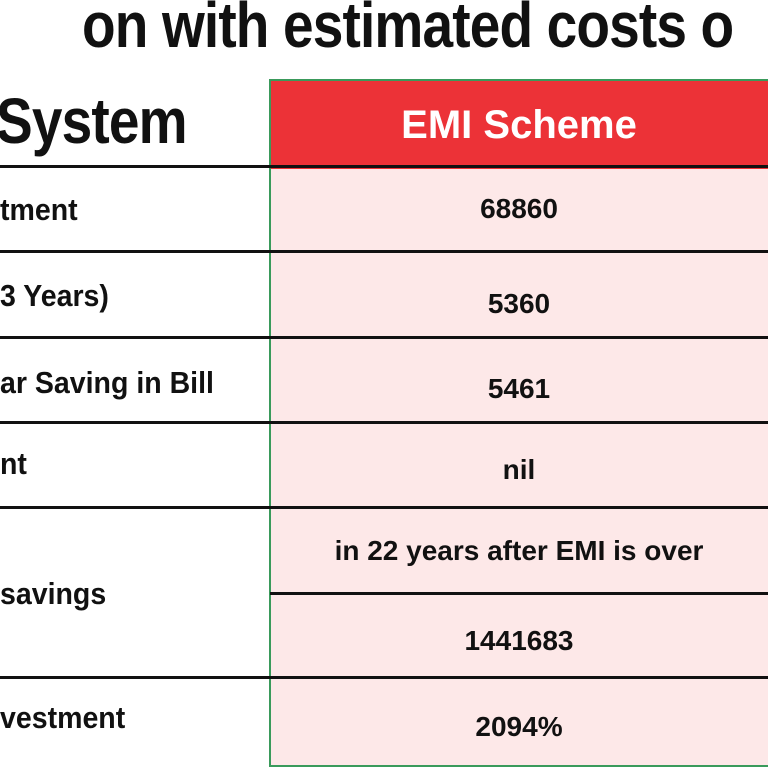 This screenshot has width=768, height=768. I want to click on row-label-nt: nt, so click(13, 463).